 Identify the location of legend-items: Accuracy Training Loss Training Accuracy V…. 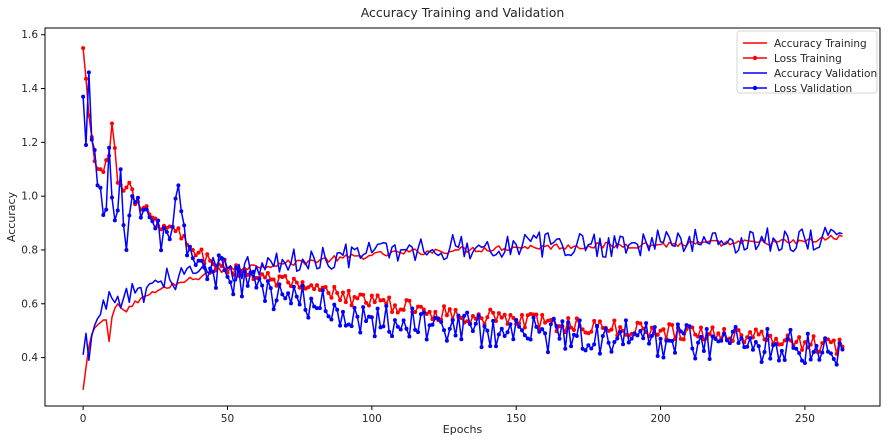
(810, 66).